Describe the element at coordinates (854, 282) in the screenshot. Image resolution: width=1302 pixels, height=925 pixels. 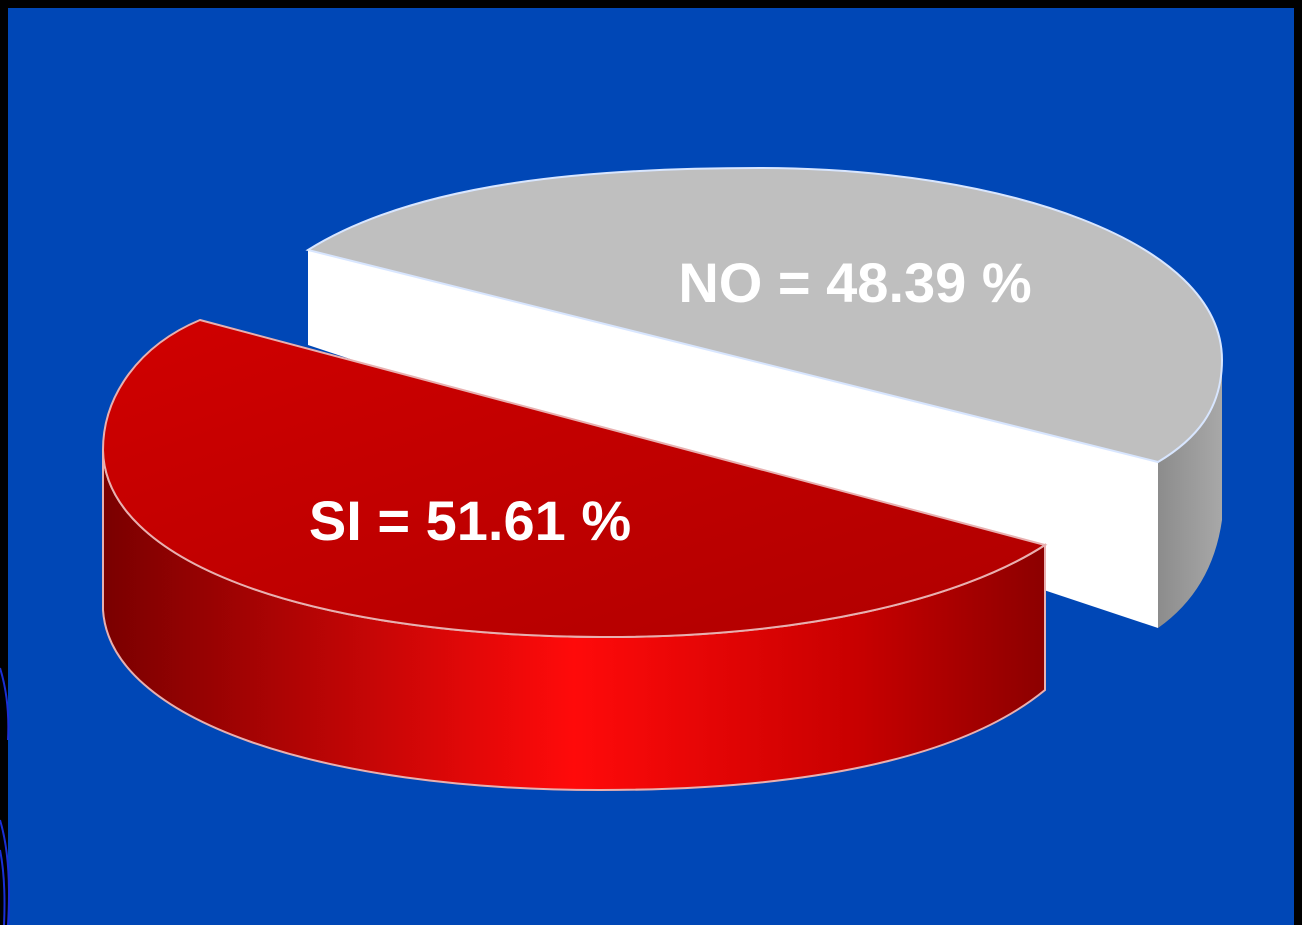
I see `slice-label-no: NO = 48.39 %` at that location.